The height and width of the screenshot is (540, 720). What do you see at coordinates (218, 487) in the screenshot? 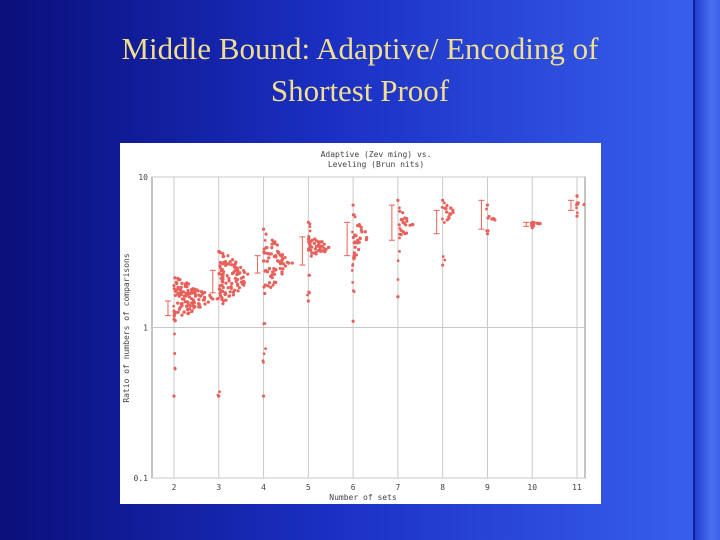
I see `x-tick-label: 3` at bounding box center [218, 487].